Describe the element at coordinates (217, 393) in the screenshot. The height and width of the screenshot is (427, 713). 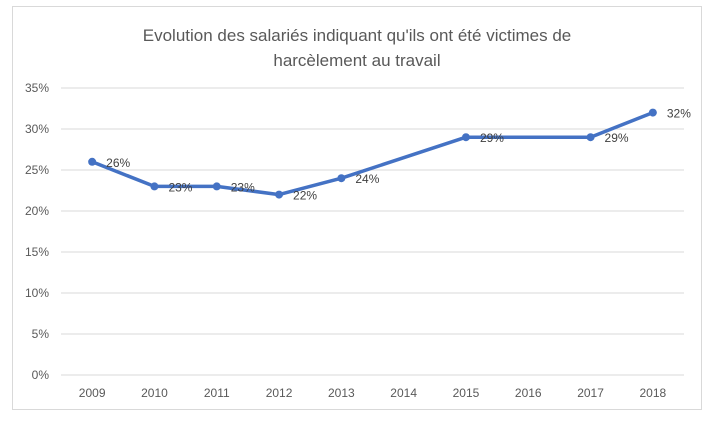
I see `x-tick-label: 2011` at that location.